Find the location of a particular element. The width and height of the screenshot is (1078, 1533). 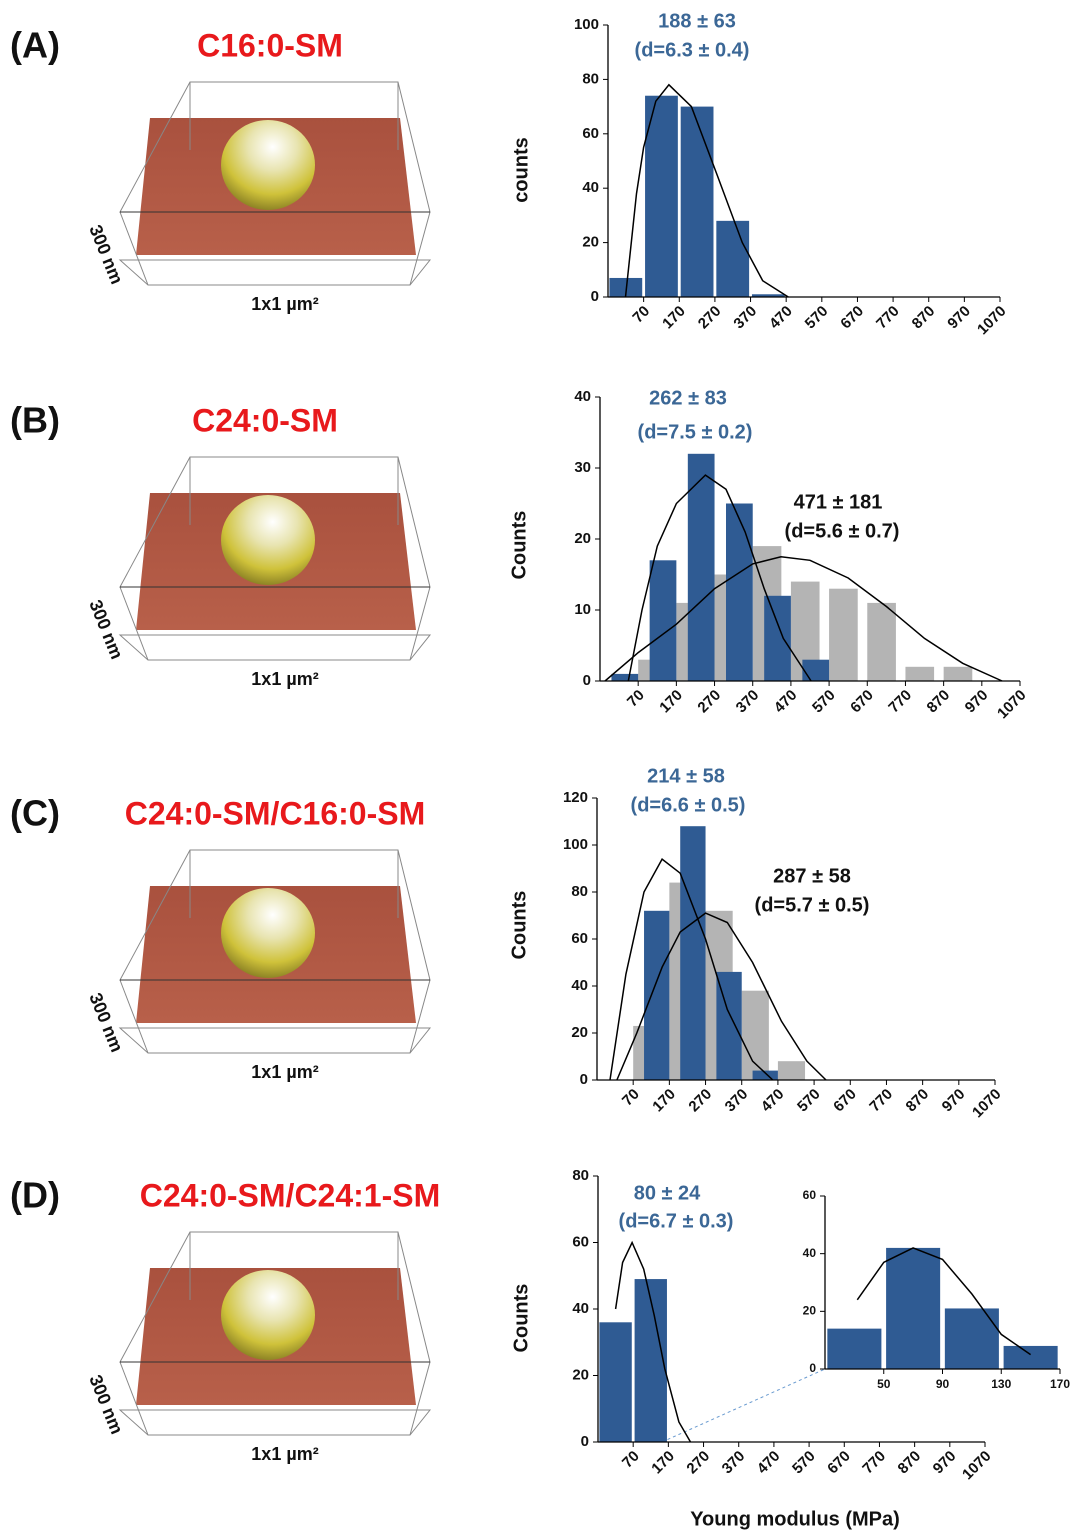

y-axis-label: counts is located at coordinates (521, 170).